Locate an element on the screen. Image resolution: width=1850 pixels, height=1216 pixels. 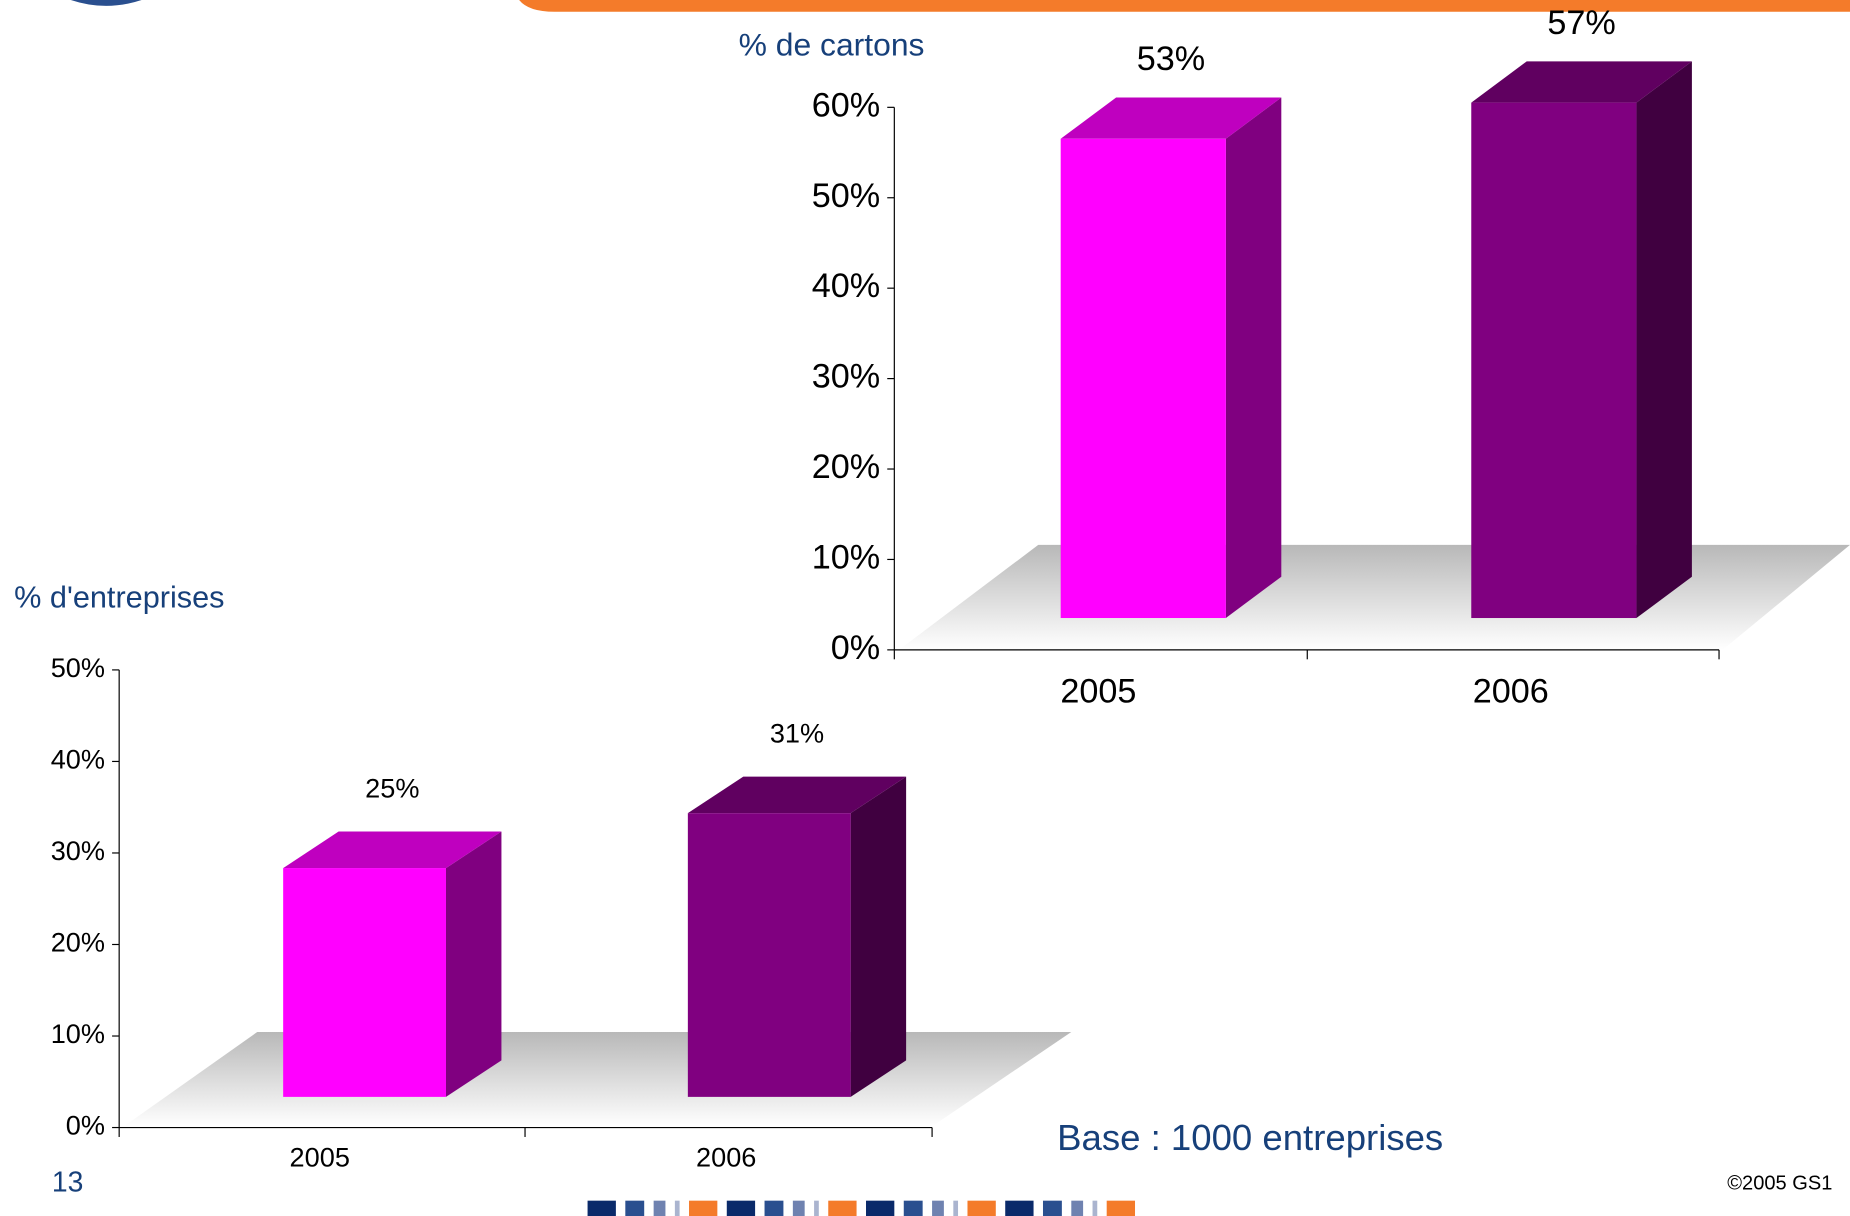
value-label: 57% is located at coordinates (1581, 23).